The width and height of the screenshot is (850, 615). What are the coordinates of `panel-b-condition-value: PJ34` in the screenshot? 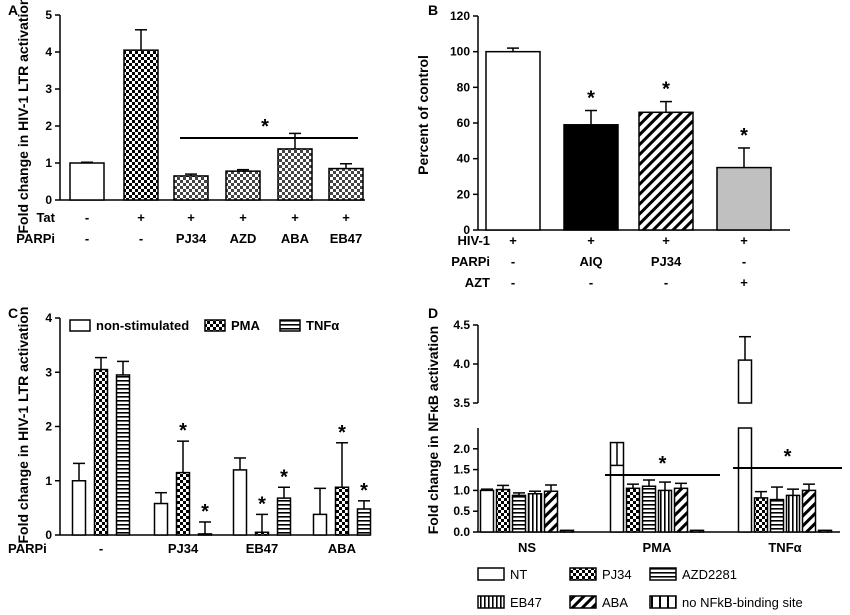 It's located at (666, 261).